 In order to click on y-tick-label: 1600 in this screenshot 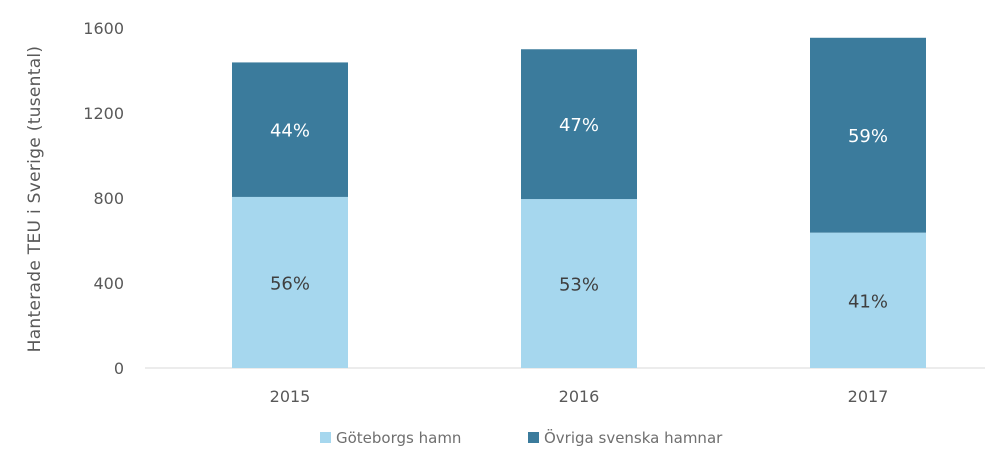, I will do `click(103, 28)`.